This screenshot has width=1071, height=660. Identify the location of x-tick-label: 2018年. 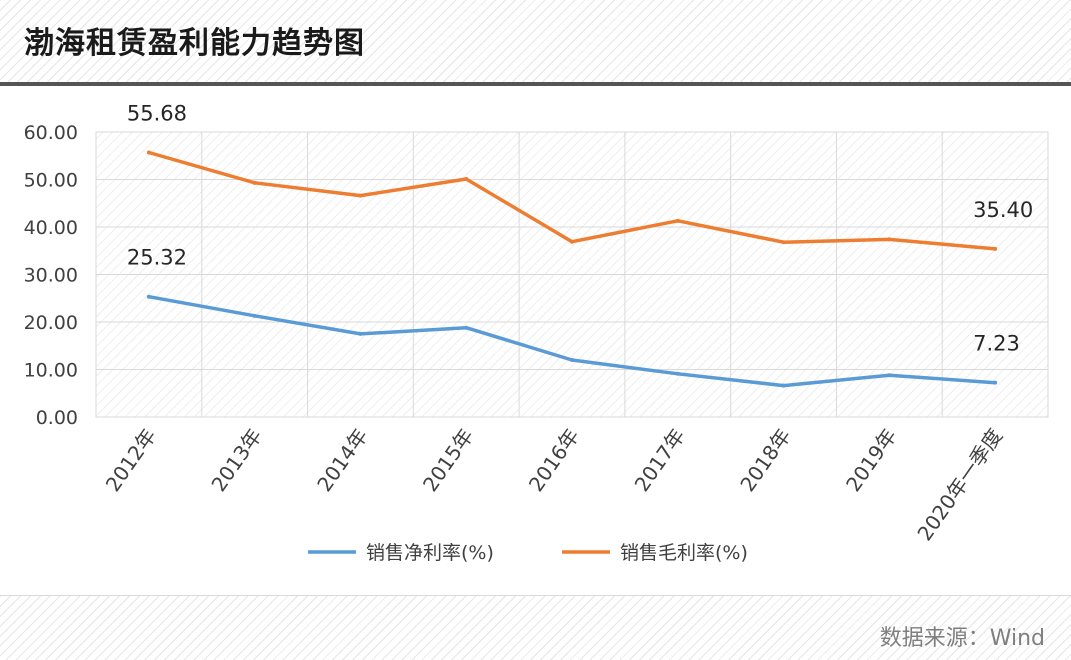
(765, 460).